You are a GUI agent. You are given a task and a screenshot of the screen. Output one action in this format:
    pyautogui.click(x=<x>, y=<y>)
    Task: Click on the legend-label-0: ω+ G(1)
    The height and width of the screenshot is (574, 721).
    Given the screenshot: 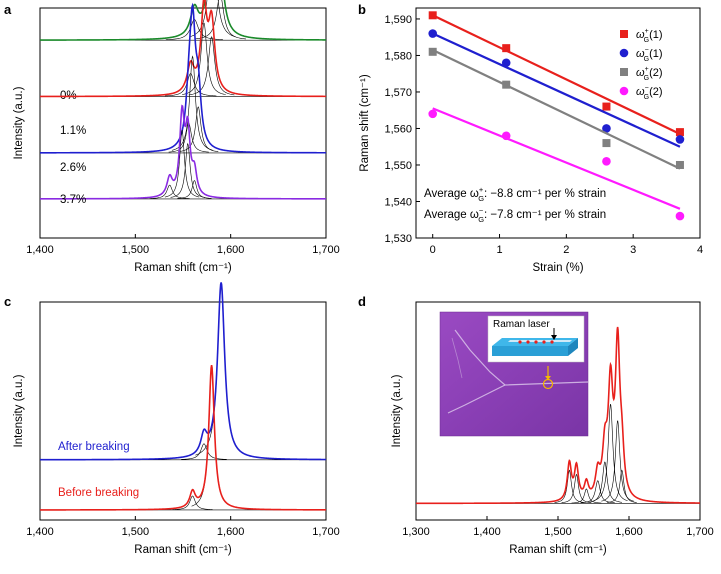 What is the action you would take?
    pyautogui.click(x=649, y=36)
    